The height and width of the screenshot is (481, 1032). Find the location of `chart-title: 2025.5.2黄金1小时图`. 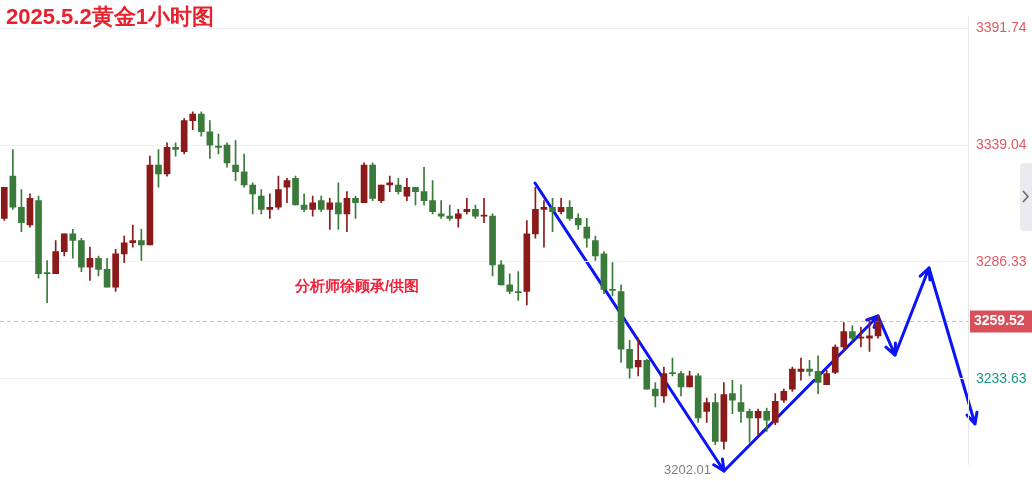

chart-title: 2025.5.2黄金1小时图 is located at coordinates (110, 17).